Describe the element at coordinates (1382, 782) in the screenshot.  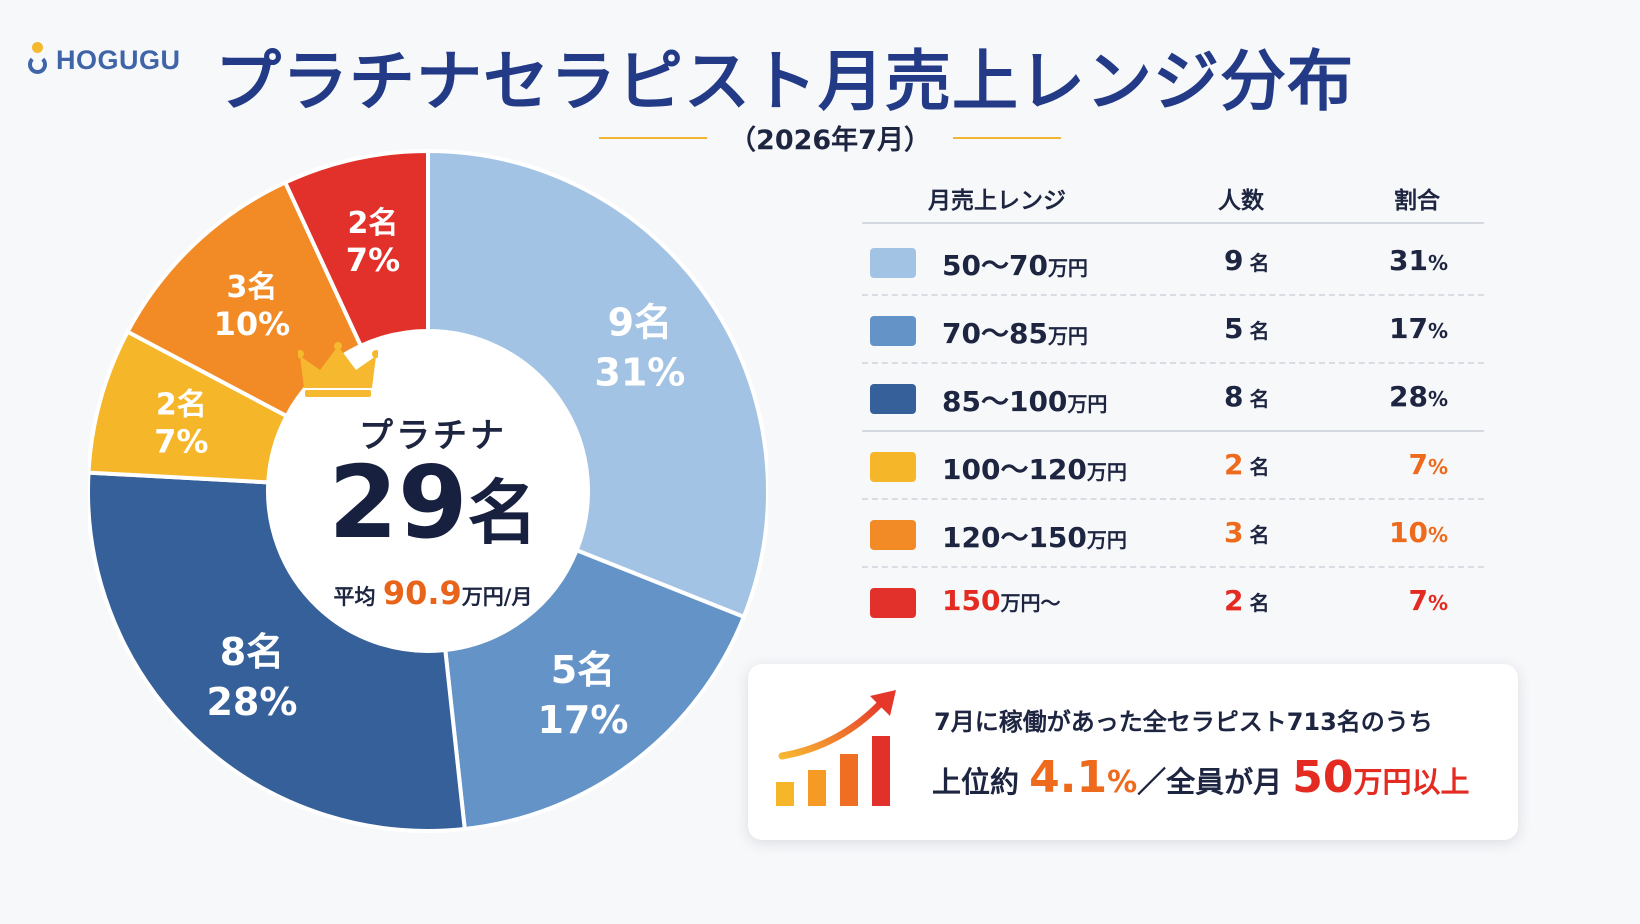
I see `callout-amount-unit: 万円` at that location.